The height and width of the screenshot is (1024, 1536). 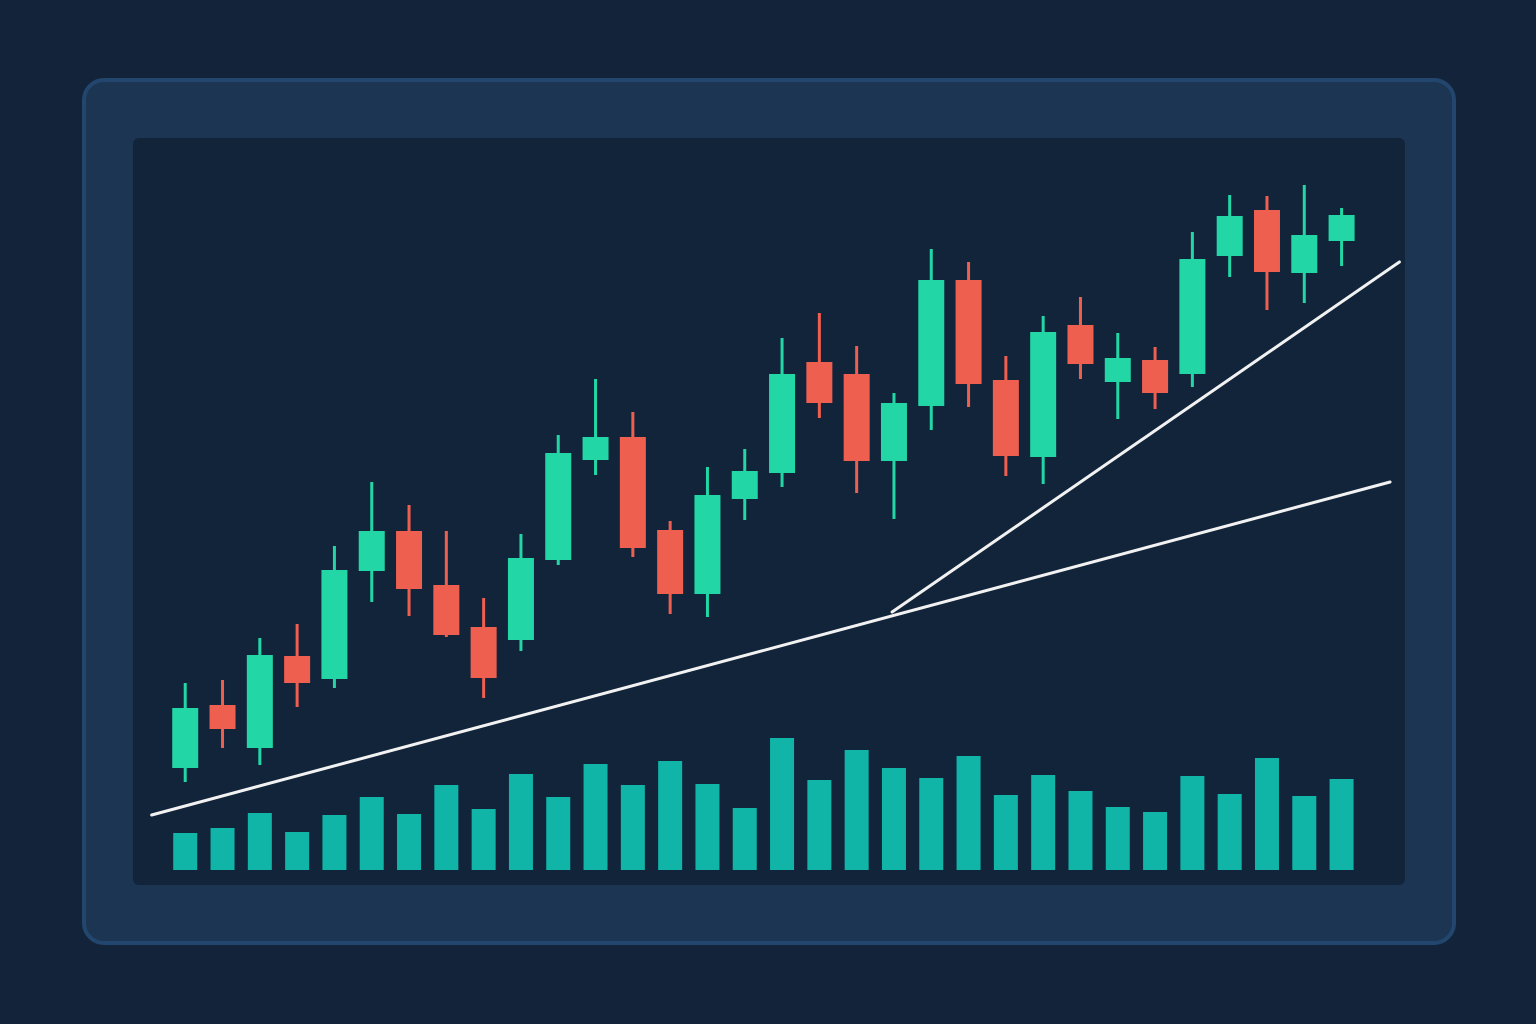 What do you see at coordinates (1145, 437) in the screenshot?
I see `trend-line` at bounding box center [1145, 437].